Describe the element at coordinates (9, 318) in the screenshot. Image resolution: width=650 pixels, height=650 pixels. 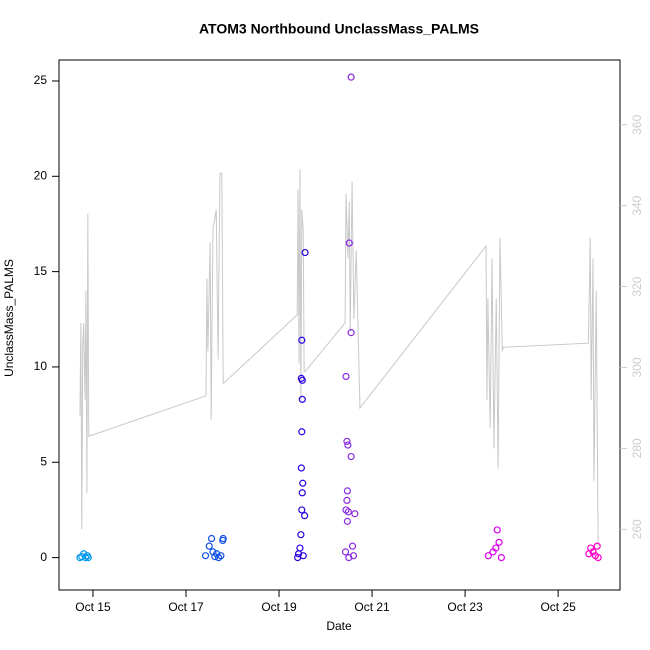
I see `y-axis-label: UnclassMass_PALMS` at that location.